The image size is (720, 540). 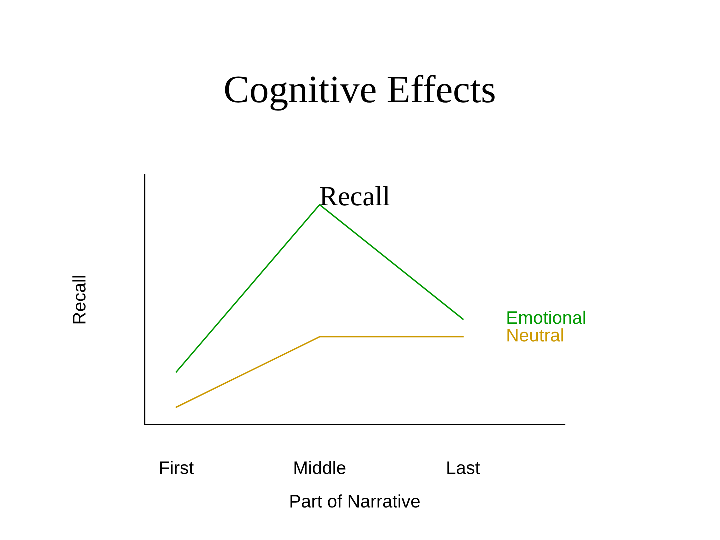 What do you see at coordinates (464, 468) in the screenshot?
I see `x-tick-label: Last` at bounding box center [464, 468].